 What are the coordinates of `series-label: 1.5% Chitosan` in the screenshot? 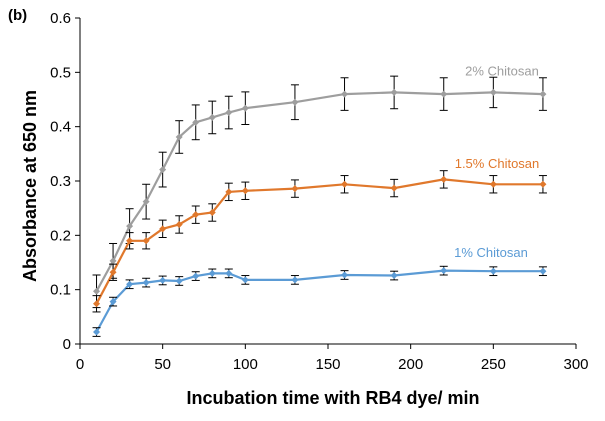 It's located at (497, 163).